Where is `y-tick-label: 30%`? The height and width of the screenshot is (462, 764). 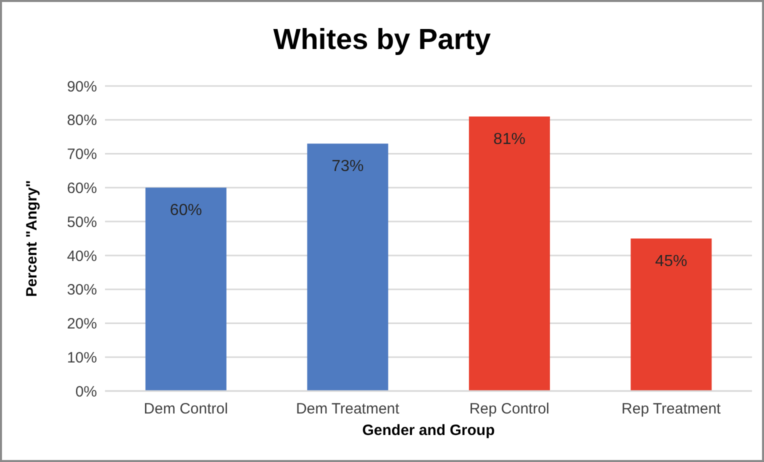
y-tick-label: 30% is located at coordinates (81, 290).